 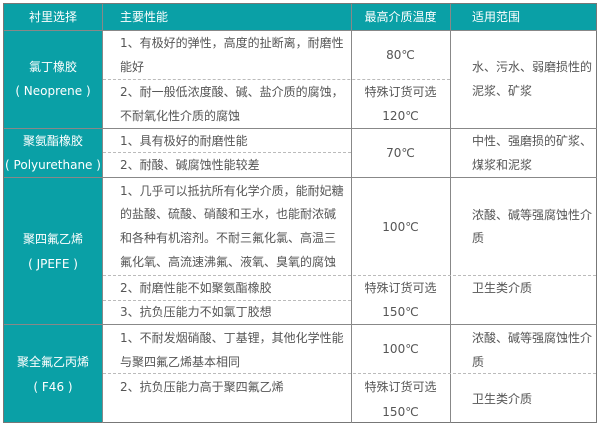 What do you see at coordinates (52, 67) in the screenshot?
I see `lining-name: 氯丁橡胶` at bounding box center [52, 67].